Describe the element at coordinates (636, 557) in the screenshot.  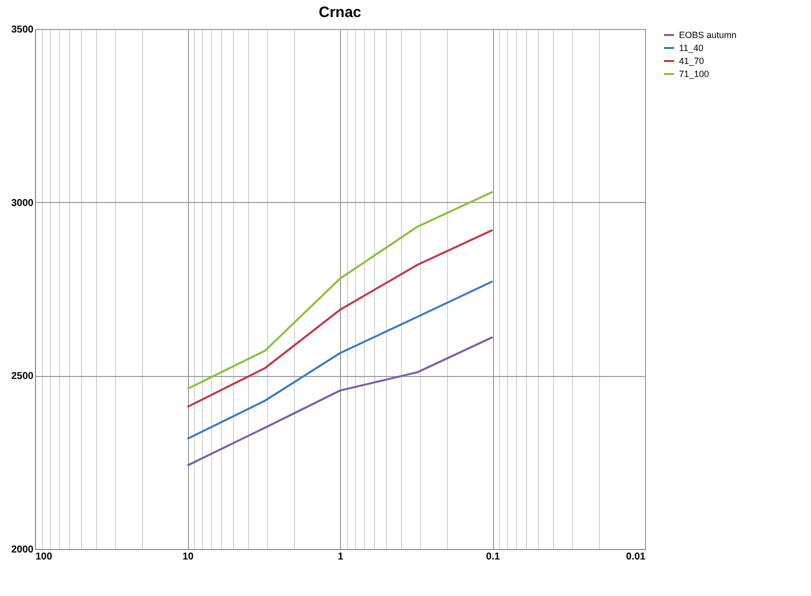
I see `x-tick-label: 0.01` at that location.